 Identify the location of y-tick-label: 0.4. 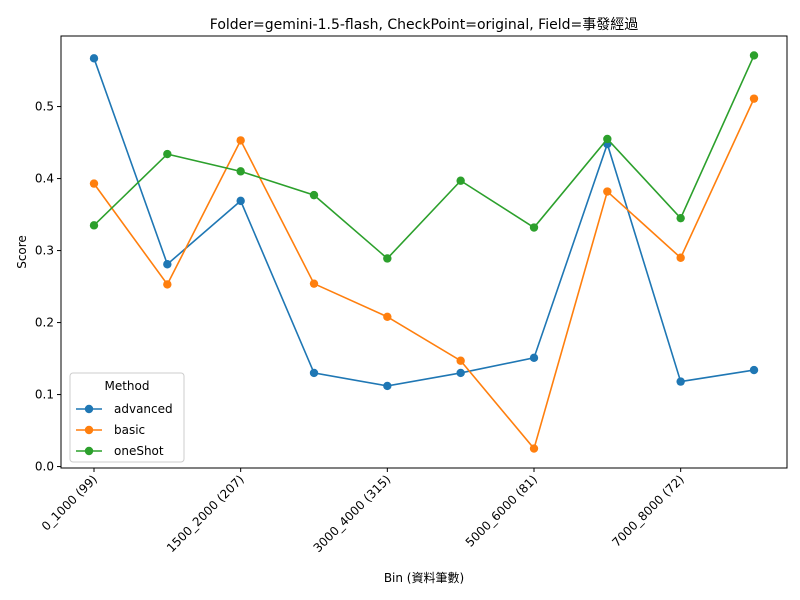
(44, 179).